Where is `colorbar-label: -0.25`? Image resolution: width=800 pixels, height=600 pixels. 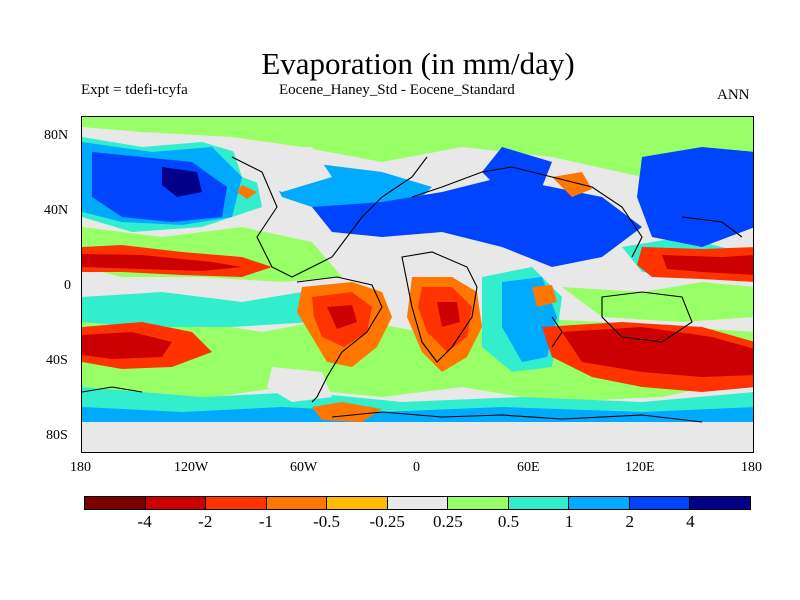 colorbar-label: -0.25 is located at coordinates (387, 521).